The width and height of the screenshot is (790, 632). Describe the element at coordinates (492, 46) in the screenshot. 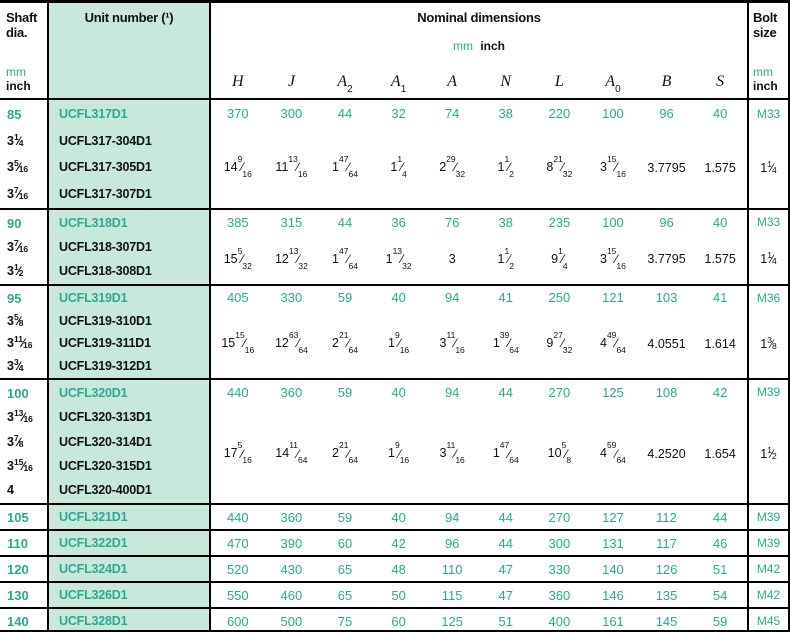

I see `dims-inch-label: inch` at that location.